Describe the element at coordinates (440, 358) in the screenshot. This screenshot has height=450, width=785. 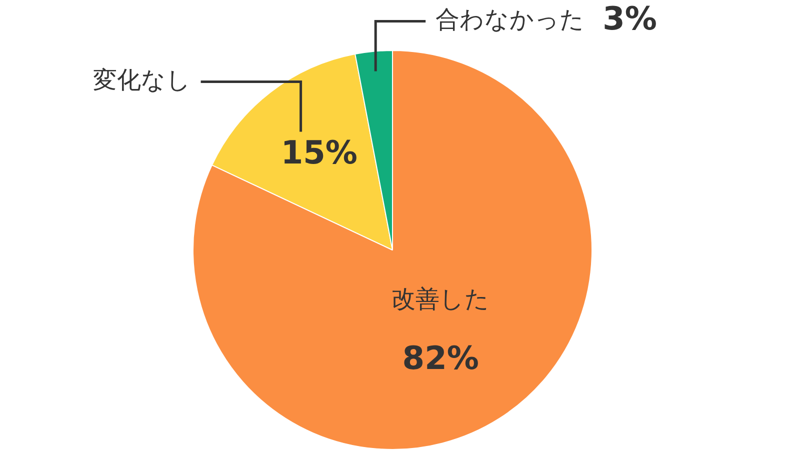
I see `data-label: 82%` at that location.